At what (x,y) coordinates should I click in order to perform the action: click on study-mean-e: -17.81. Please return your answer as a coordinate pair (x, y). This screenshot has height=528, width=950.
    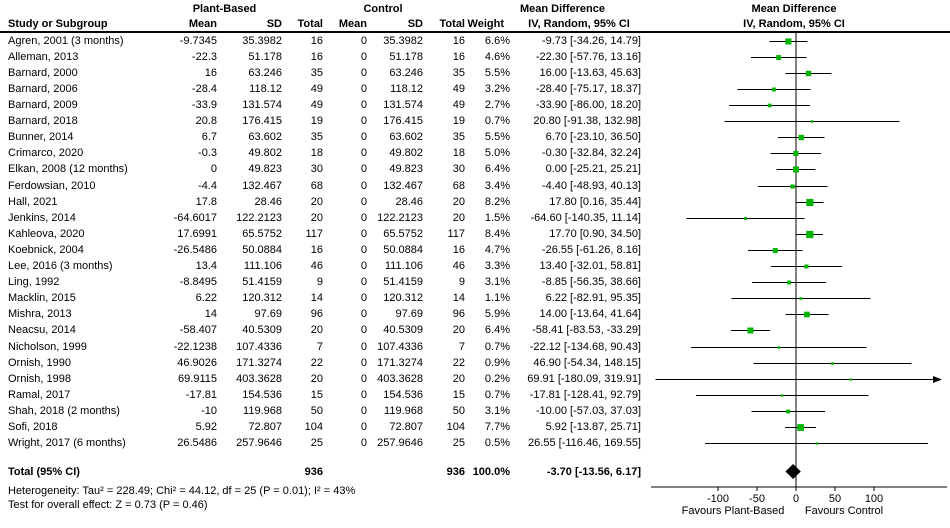
    Looking at the image, I should click on (201, 394).